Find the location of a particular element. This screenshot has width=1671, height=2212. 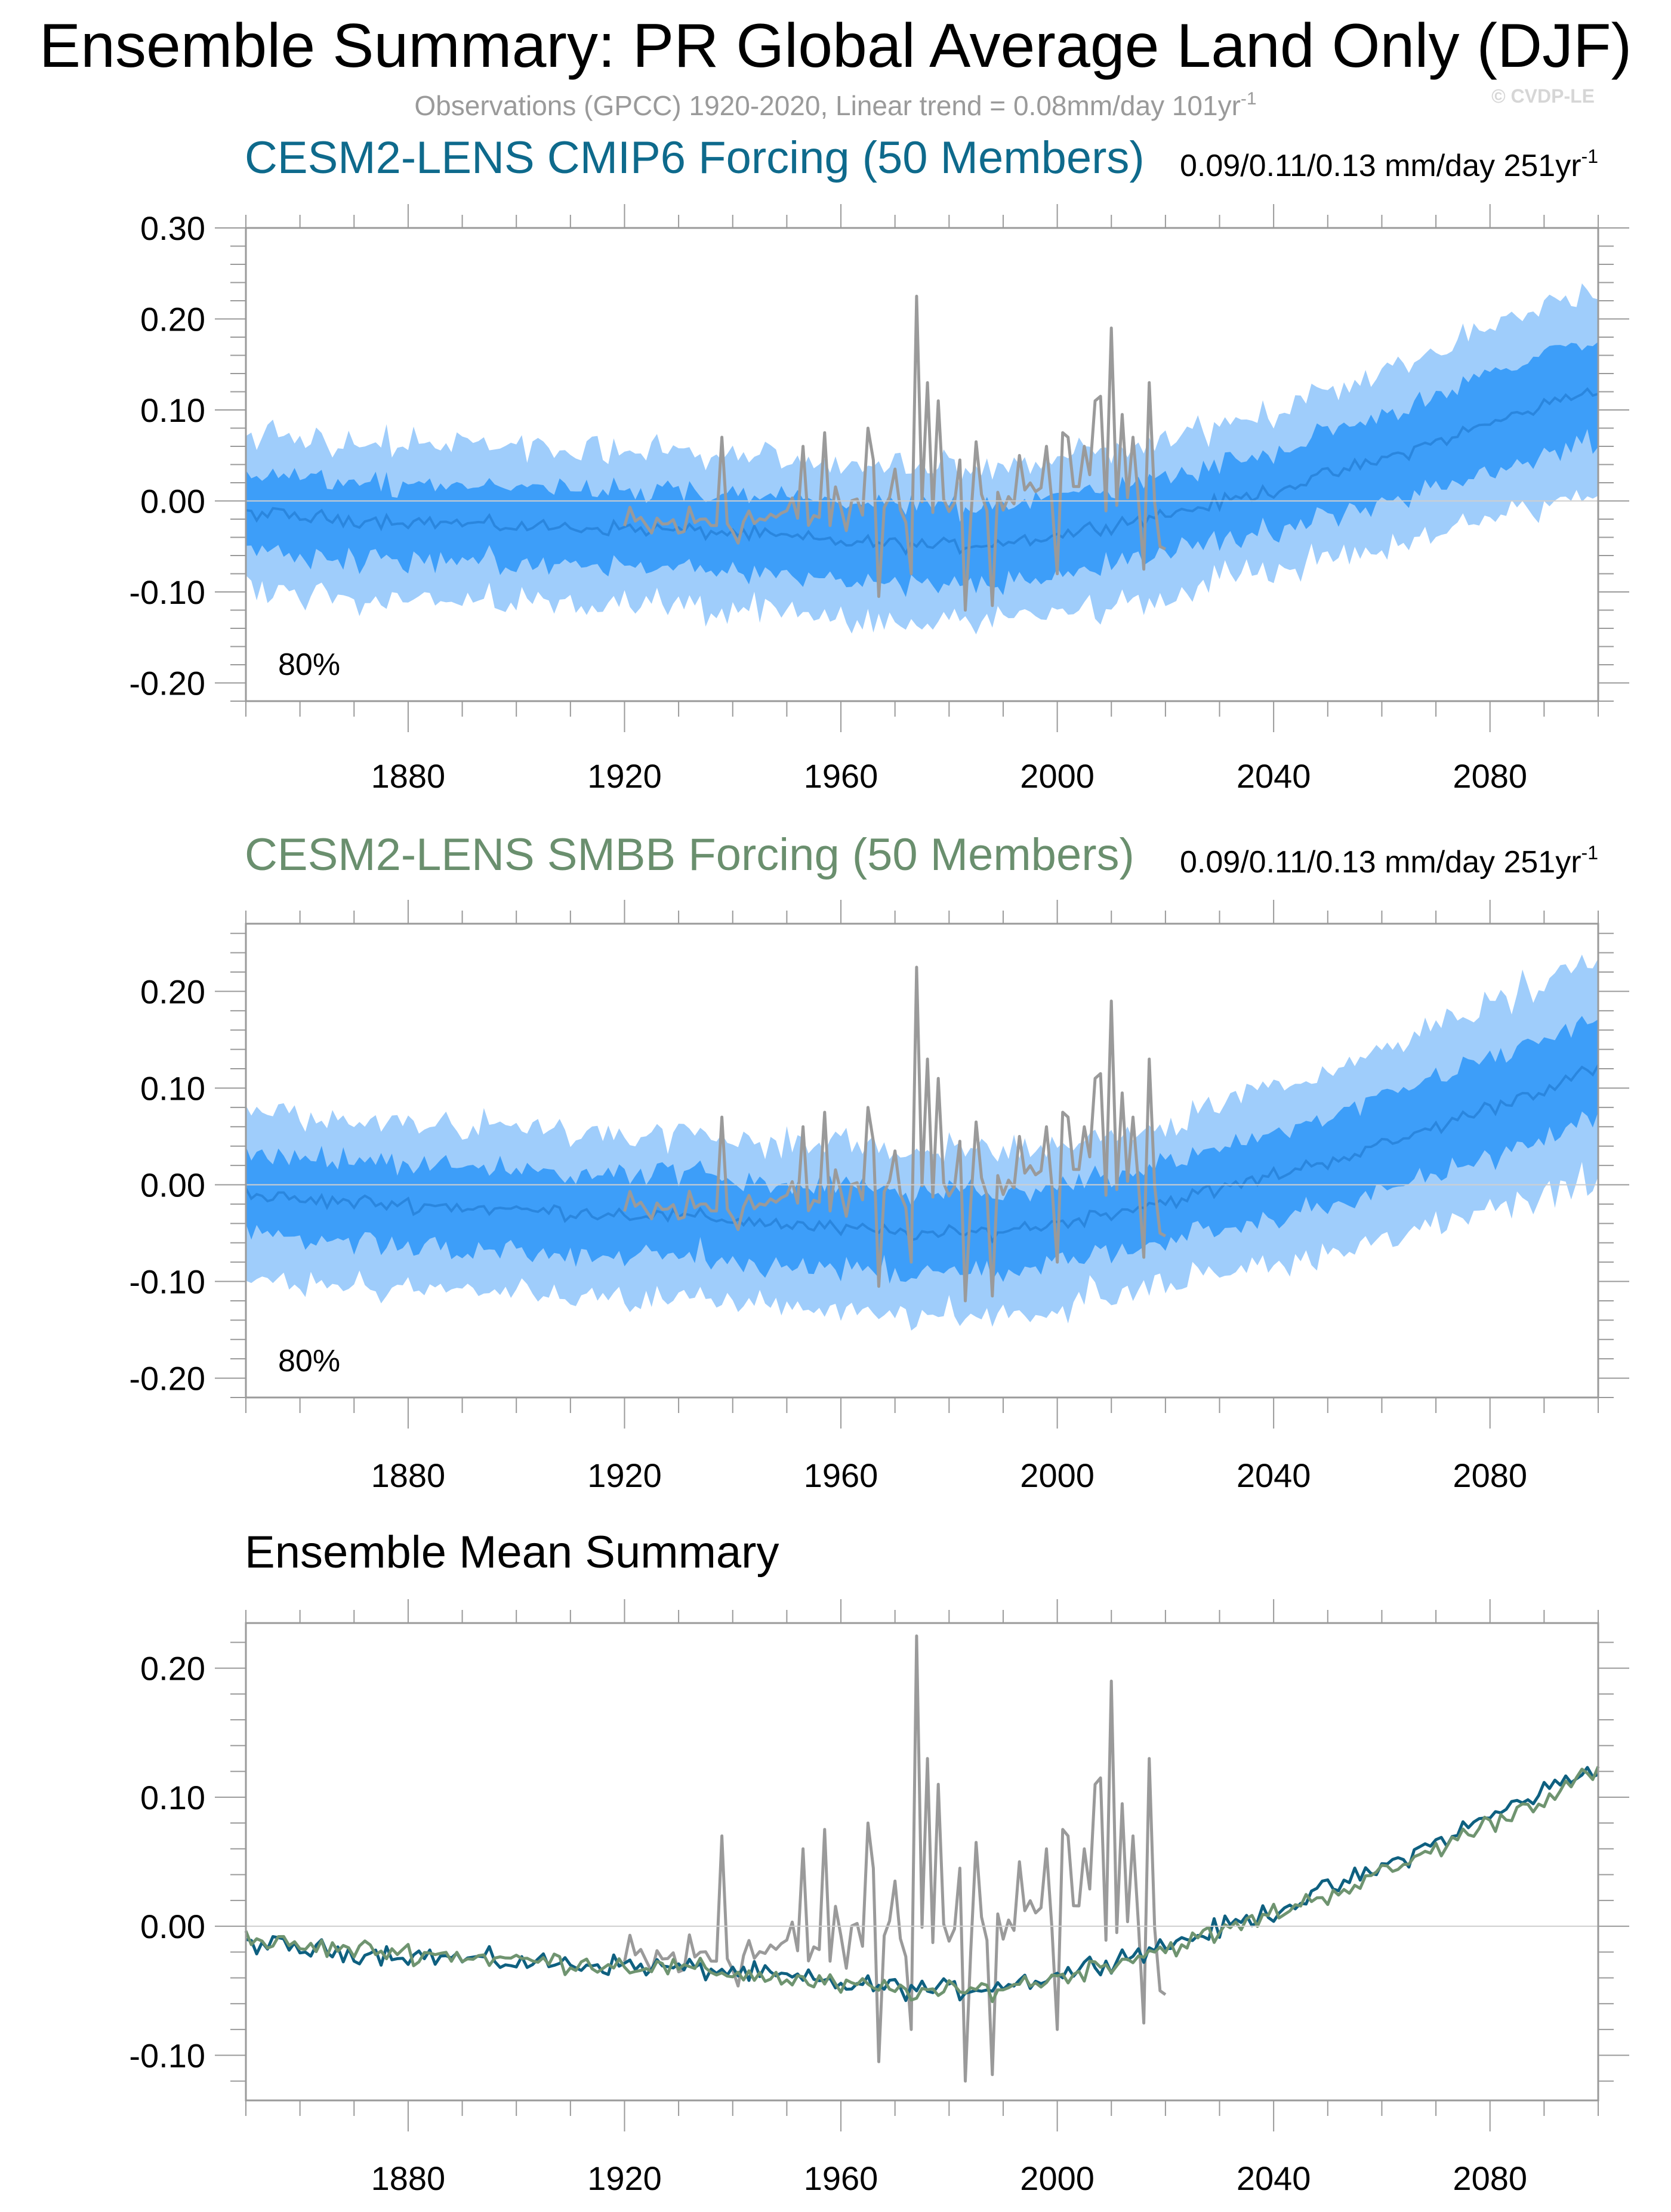

trend-text-cmip6: 0.09/0.11/0.13 mm/day 251yr is located at coordinates (1380, 166).